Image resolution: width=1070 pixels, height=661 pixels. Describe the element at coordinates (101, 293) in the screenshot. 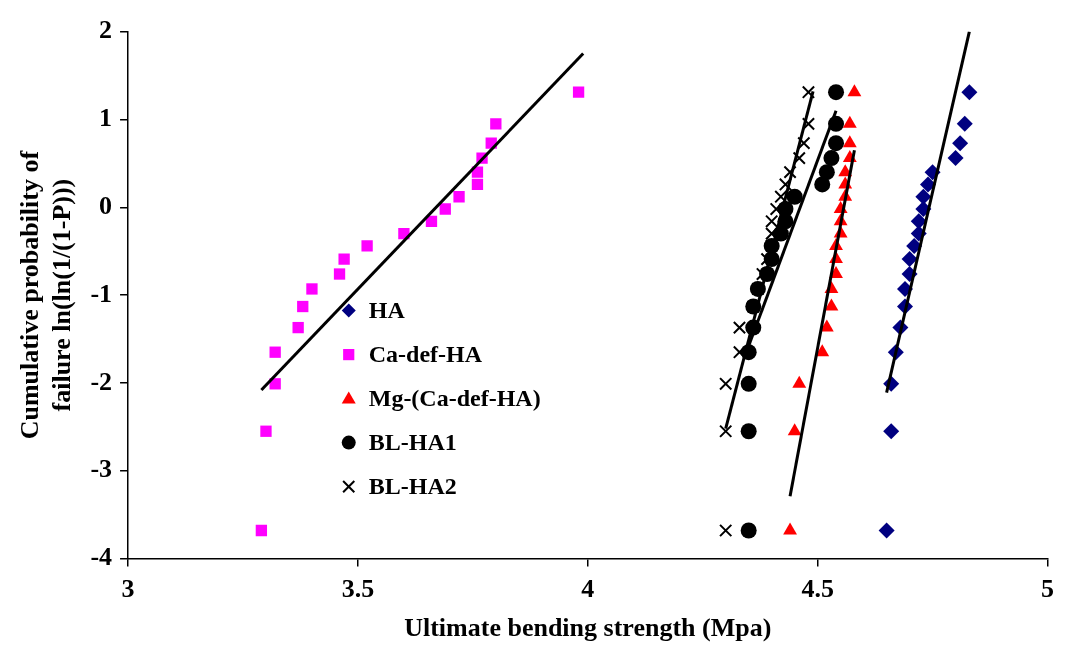

I see `y-tick-label: -1` at that location.